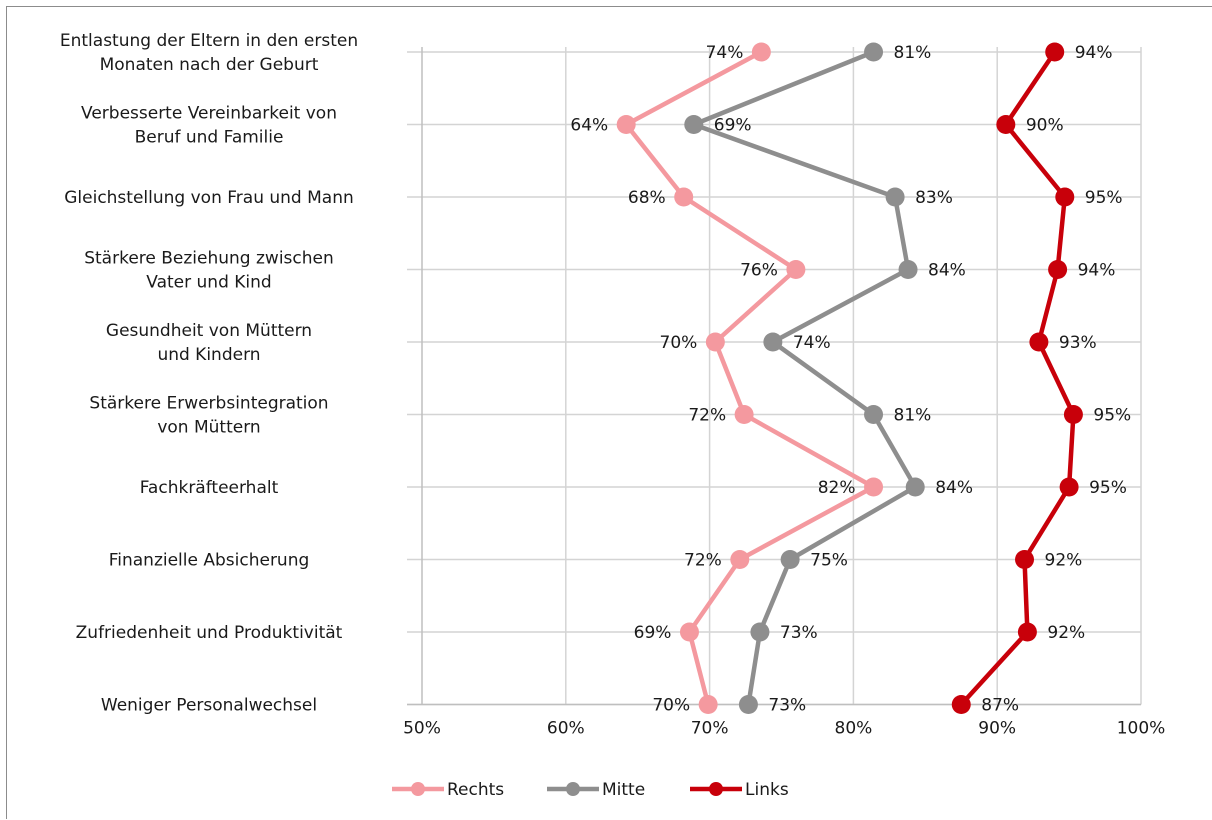 The image size is (1212, 820). What do you see at coordinates (784, 729) in the screenshot?
I see `x-axis-ticks: 50% 60% 70% 80% 90% 100%` at bounding box center [784, 729].